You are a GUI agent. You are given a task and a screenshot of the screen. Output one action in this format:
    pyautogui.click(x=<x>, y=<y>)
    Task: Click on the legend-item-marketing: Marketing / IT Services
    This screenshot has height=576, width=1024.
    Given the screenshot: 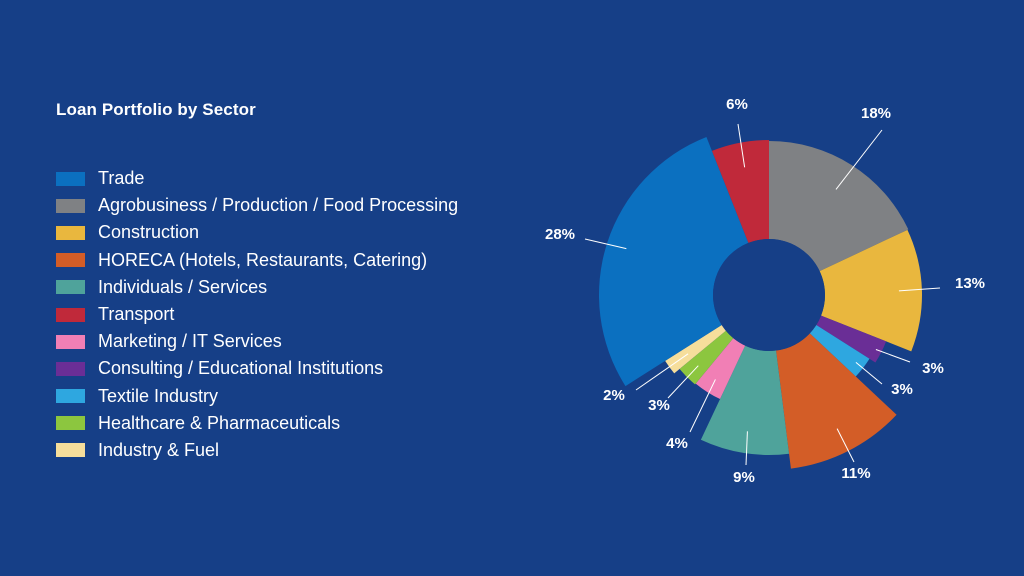 What is the action you would take?
    pyautogui.click(x=257, y=341)
    